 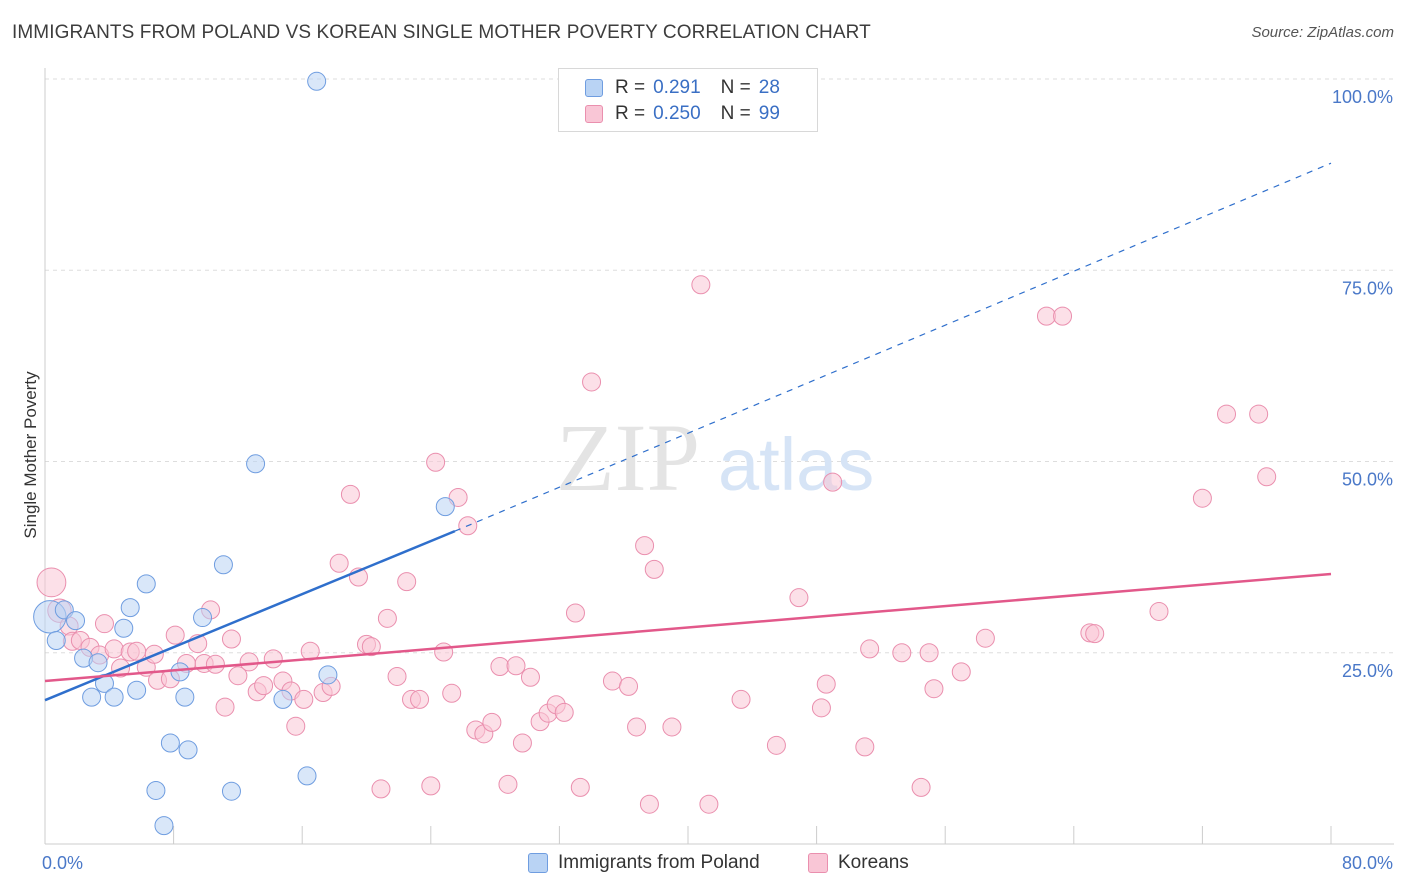 I want to click on chart-source: Source: ZipAtlas.com, so click(x=1322, y=32).